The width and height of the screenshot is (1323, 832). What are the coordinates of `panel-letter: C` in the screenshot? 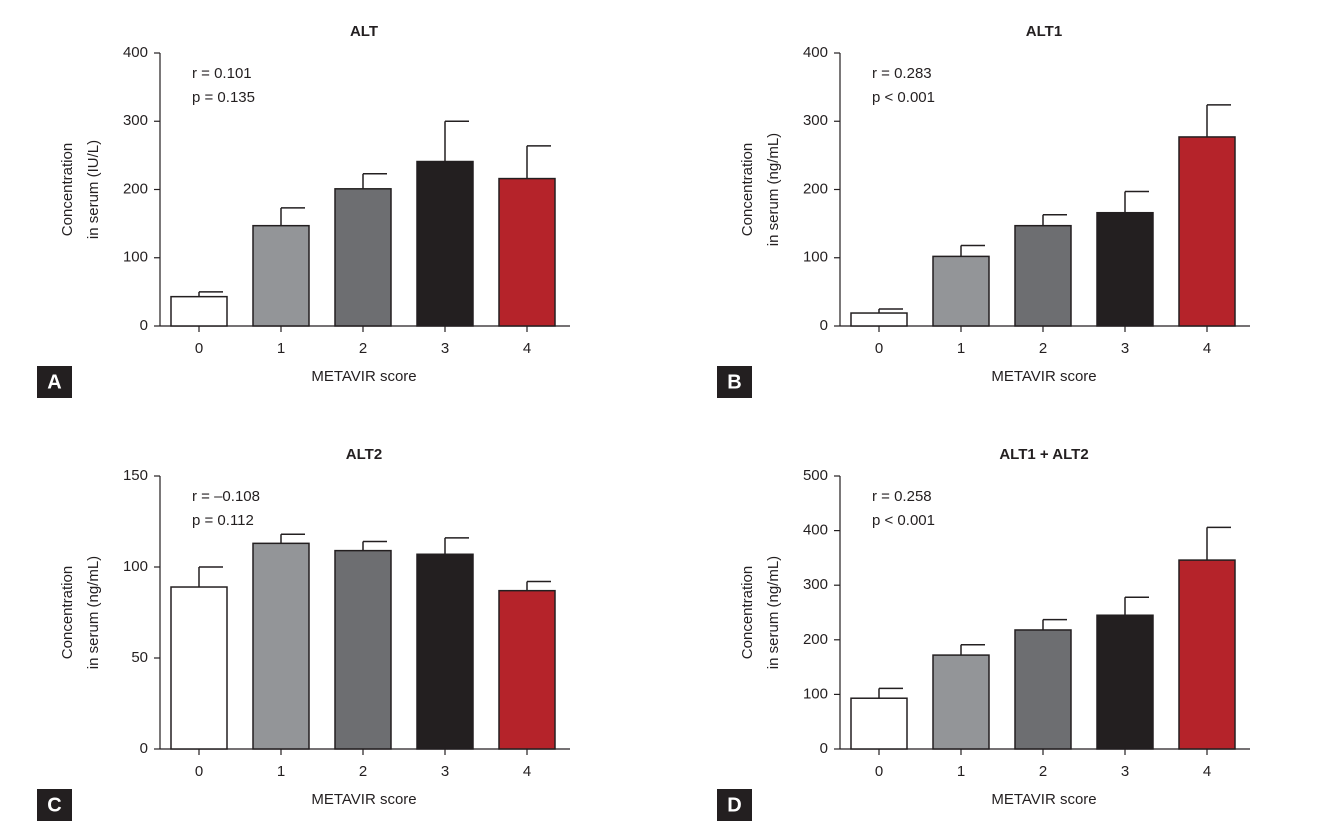 It's located at (54, 805).